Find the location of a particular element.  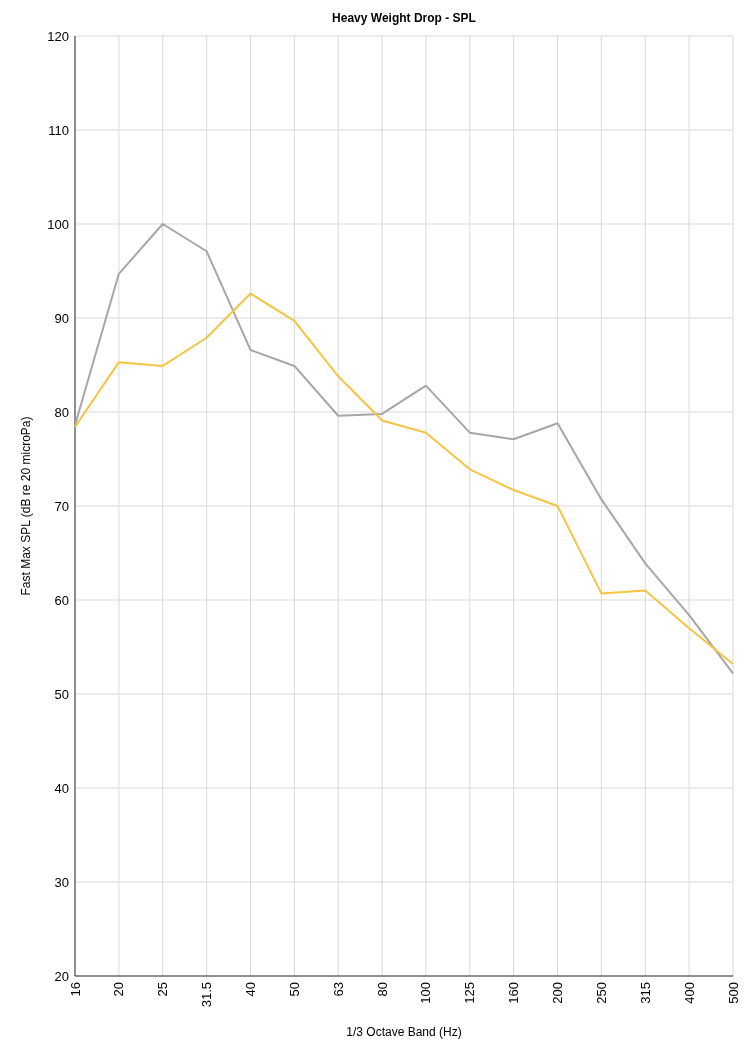

y-tick-label: 50 is located at coordinates (61, 694).